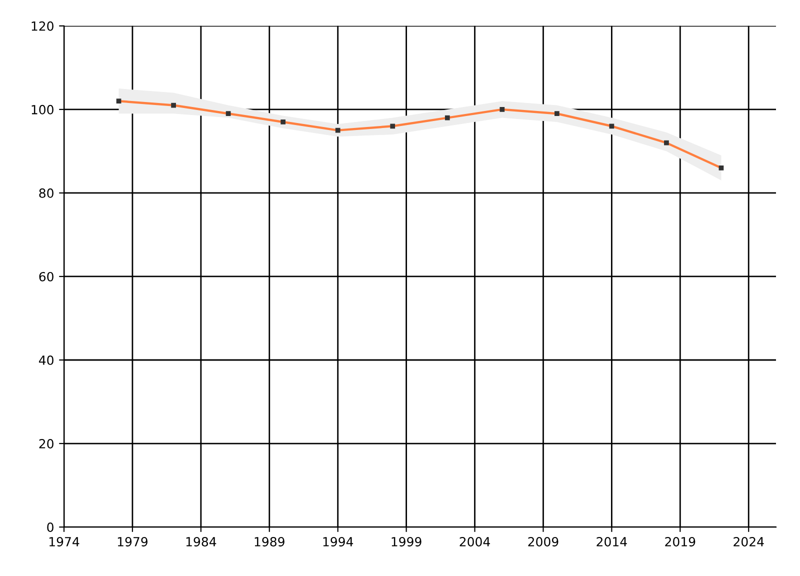 Image resolution: width=800 pixels, height=576 pixels. Describe the element at coordinates (133, 541) in the screenshot. I see `x-tick-label: 1979` at that location.